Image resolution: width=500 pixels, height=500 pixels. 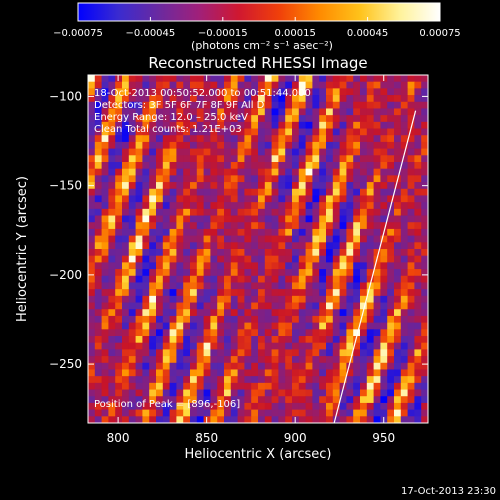 I want to click on colorbar-tick-label: −0.00075, so click(x=78, y=33).